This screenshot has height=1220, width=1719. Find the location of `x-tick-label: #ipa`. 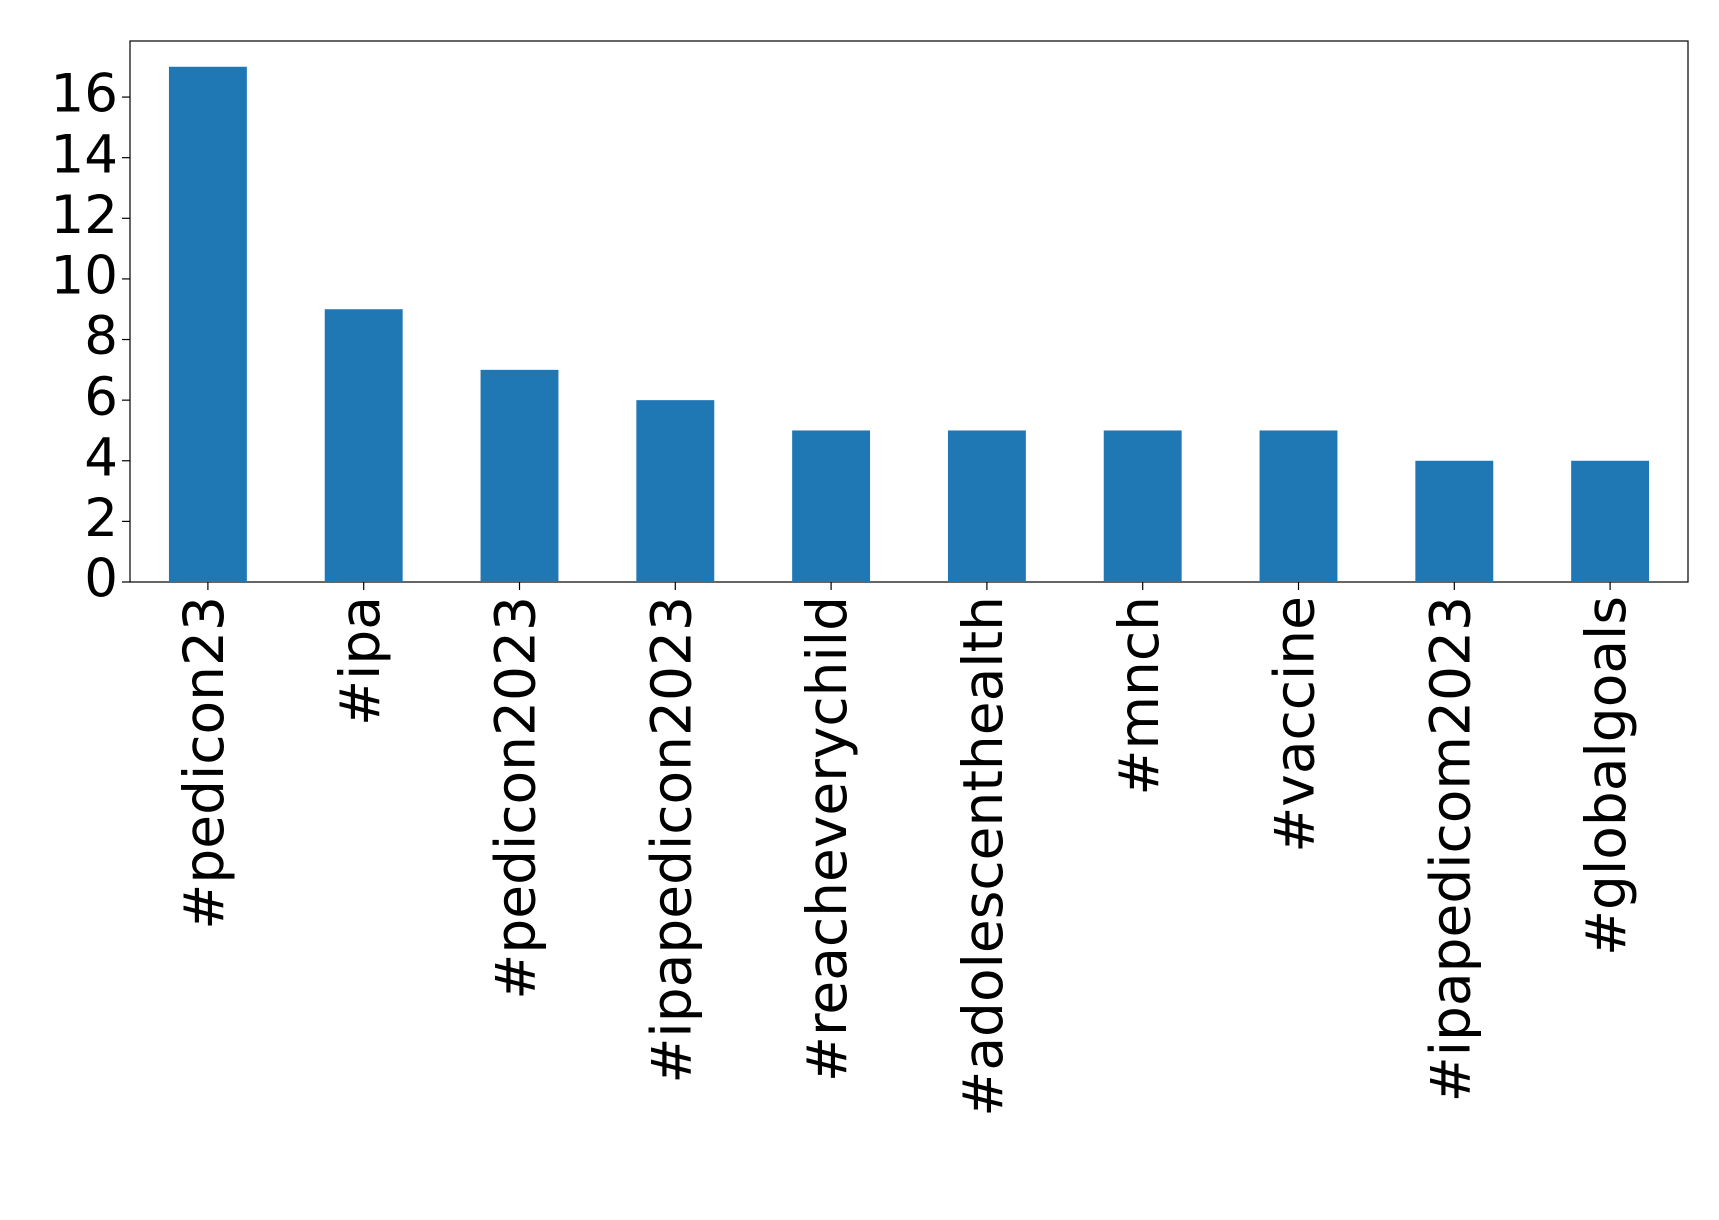

x-tick-label: #ipa is located at coordinates (360, 661).